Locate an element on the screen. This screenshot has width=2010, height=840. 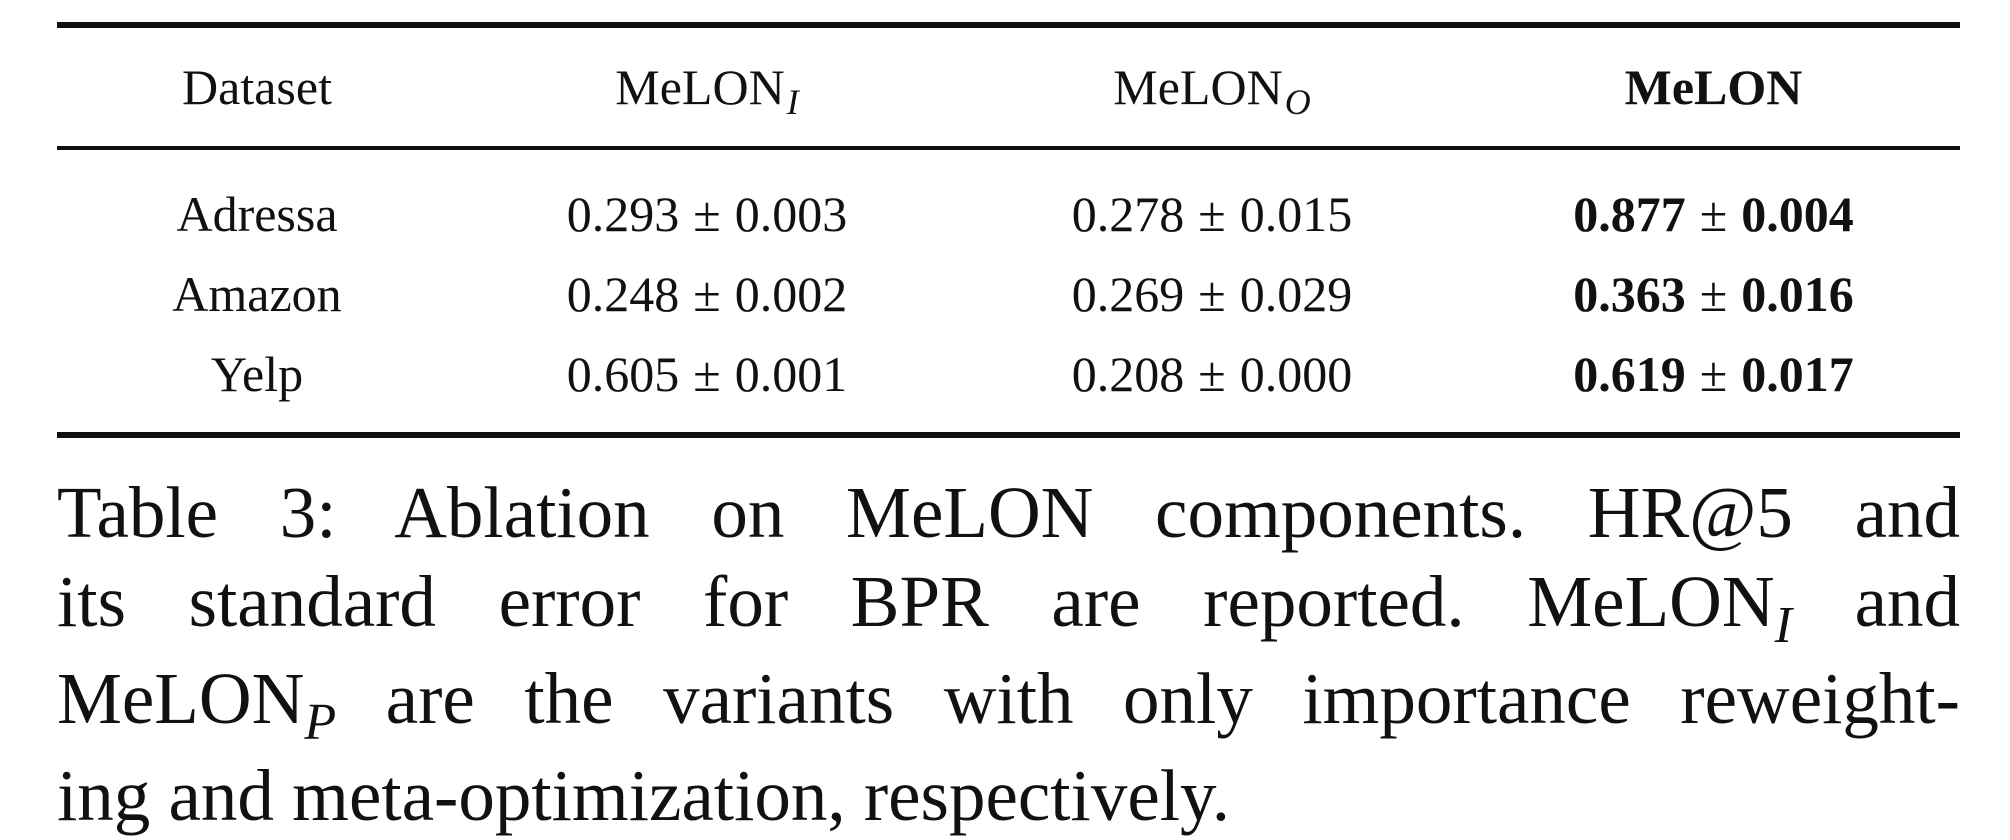
cell-melon: 0.363 ±0.016 is located at coordinates (1713, 294).